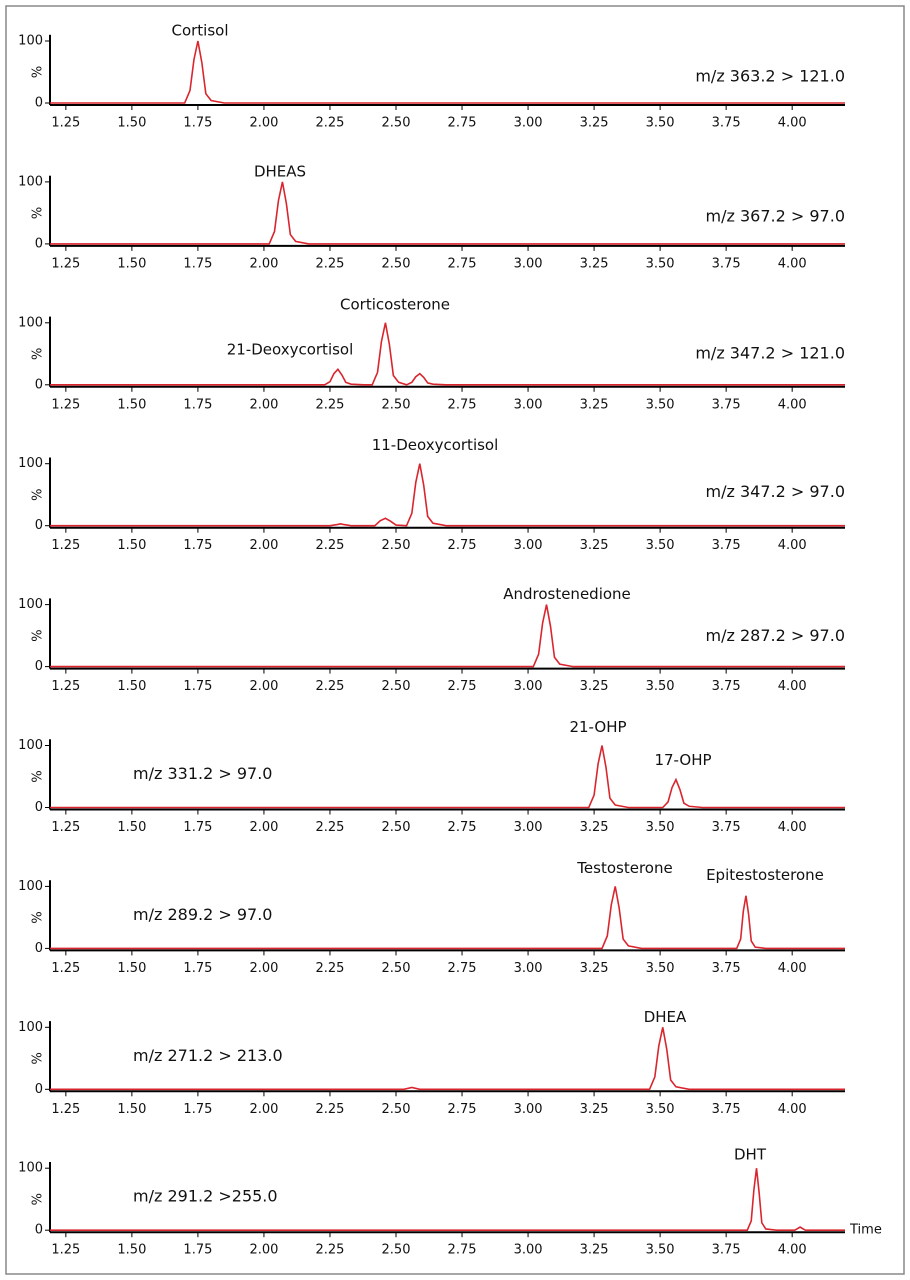 This screenshot has width=910, height=1280. What do you see at coordinates (775, 491) in the screenshot?
I see `transition-label: m/z 347.2 > 97.0` at bounding box center [775, 491].